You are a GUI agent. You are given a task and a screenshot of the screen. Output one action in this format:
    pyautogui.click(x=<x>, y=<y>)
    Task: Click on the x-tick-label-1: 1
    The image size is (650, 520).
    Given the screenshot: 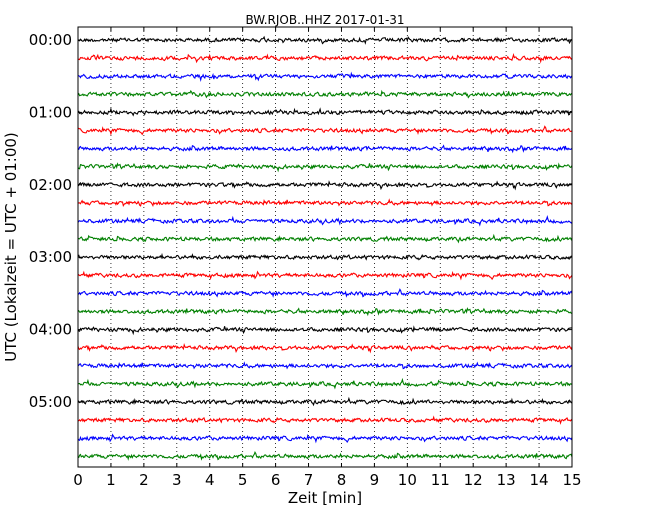 What is the action you would take?
    pyautogui.click(x=111, y=480)
    